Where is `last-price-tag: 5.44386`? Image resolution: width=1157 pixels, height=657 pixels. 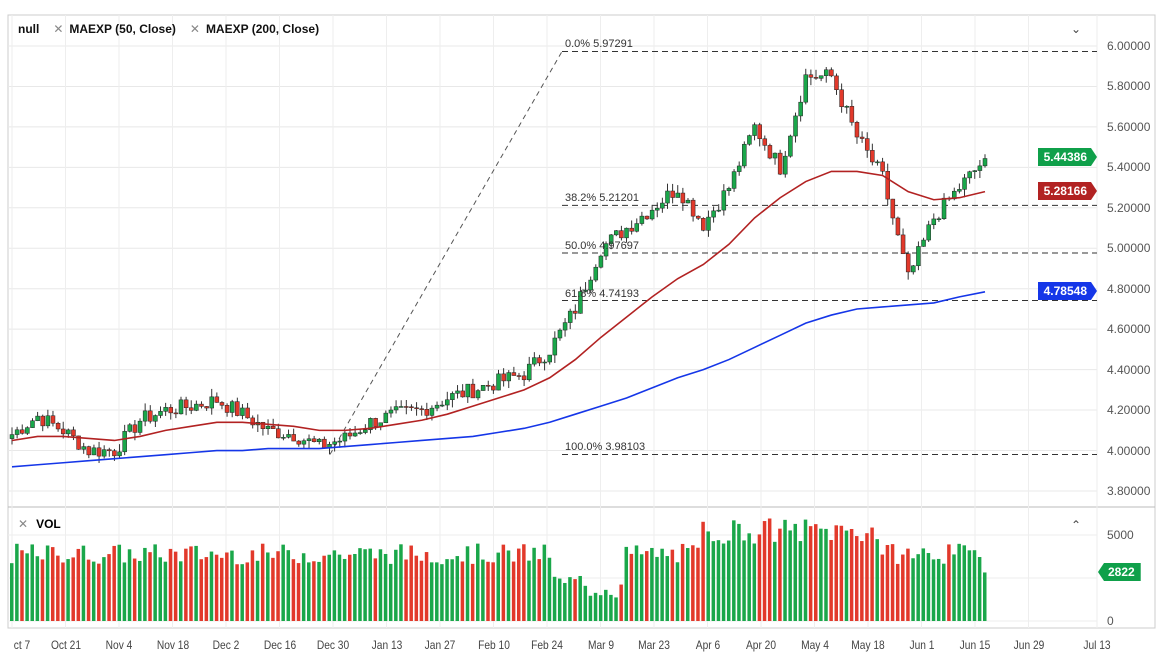
last-price-tag: 5.44386 is located at coordinates (1067, 157).